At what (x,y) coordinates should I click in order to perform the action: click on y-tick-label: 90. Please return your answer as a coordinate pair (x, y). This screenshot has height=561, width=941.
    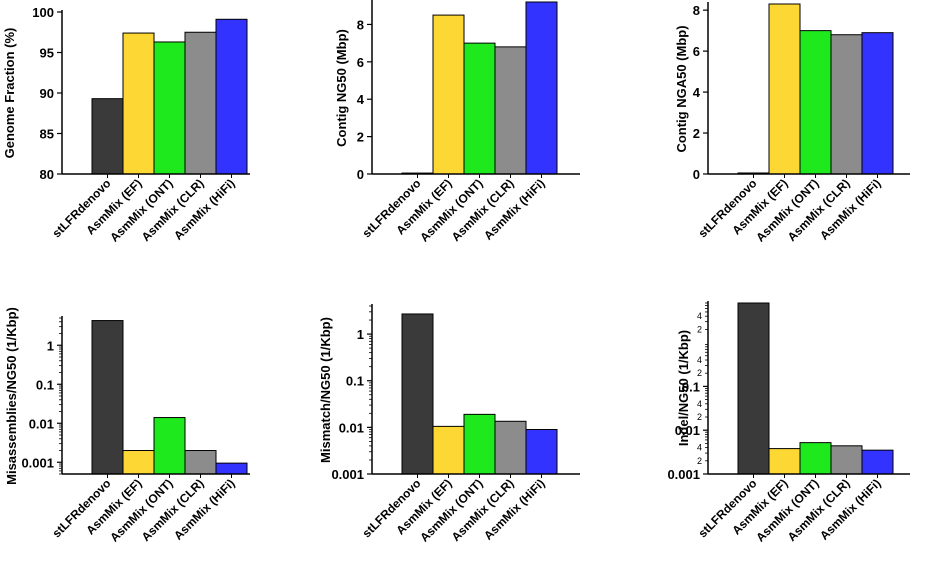
    Looking at the image, I should click on (47, 93).